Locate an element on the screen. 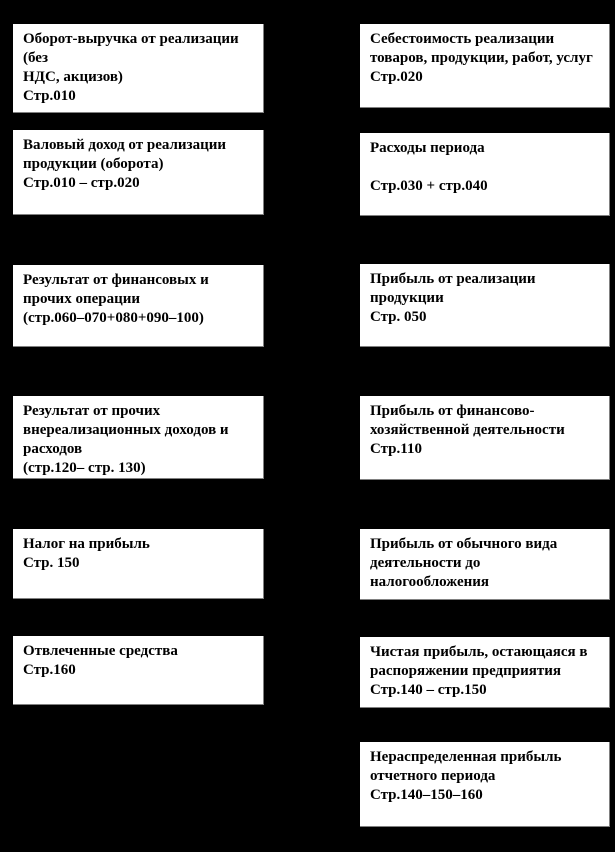 This screenshot has width=615, height=852. box-sales-profit: Прибыль от реализации продукции Стр. 050 is located at coordinates (485, 305).